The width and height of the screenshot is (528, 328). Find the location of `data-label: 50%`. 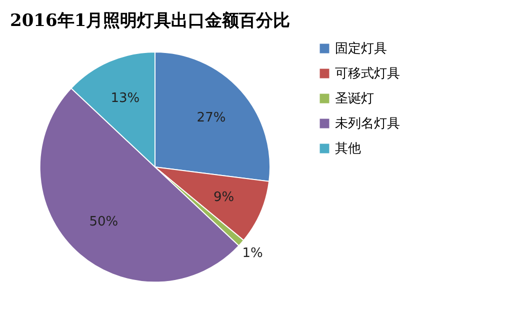

data-label: 50% is located at coordinates (103, 222).